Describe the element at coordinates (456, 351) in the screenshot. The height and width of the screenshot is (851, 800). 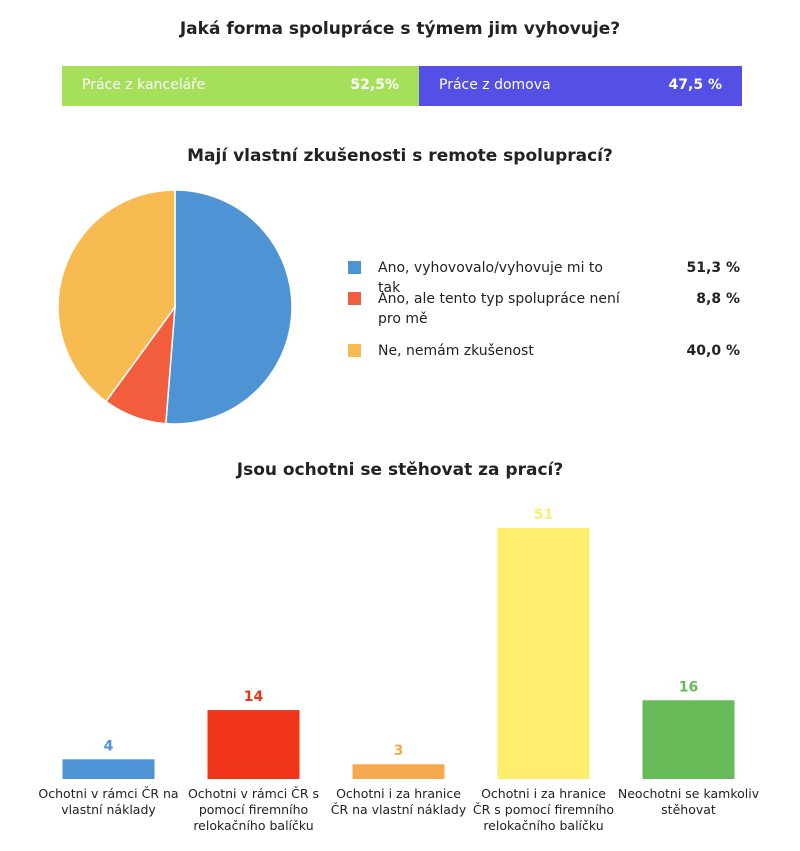
I see `legend-label: Ne, nemám zkušenost` at that location.